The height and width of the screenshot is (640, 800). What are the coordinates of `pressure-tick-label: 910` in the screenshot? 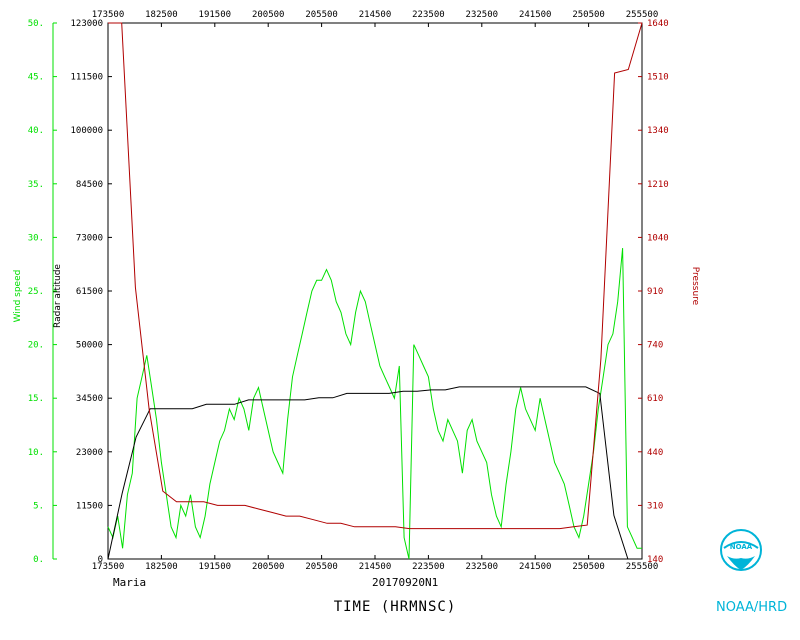 It's located at (655, 292).